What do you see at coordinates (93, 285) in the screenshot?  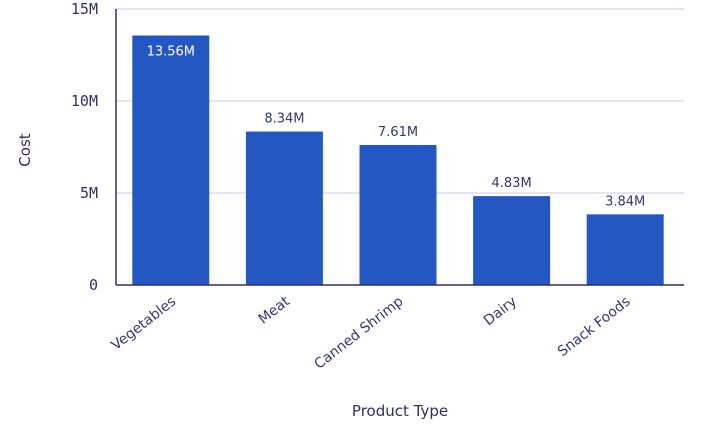 I see `y-tick-label: 0` at bounding box center [93, 285].